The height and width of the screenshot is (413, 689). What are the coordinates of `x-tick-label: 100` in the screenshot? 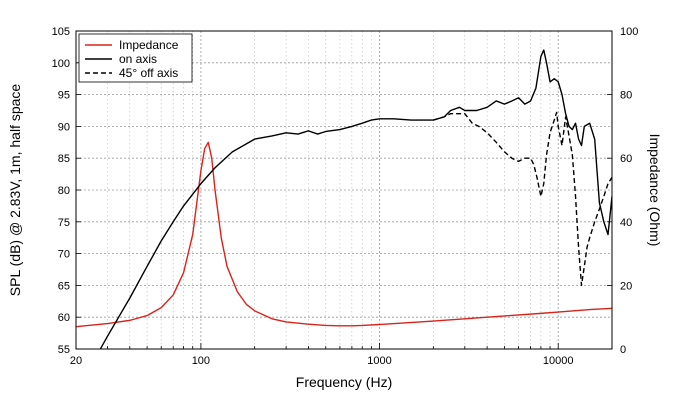 It's located at (201, 361).